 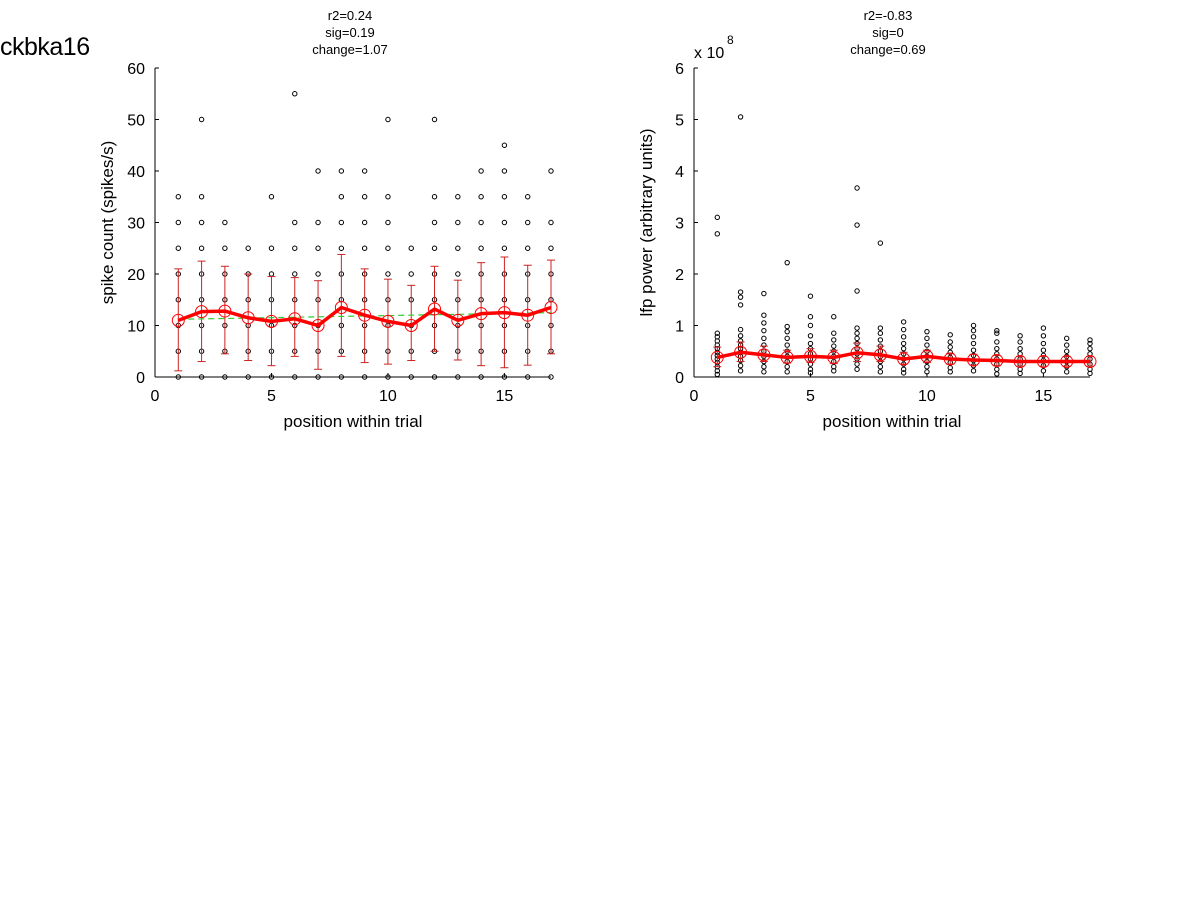 What do you see at coordinates (679, 224) in the screenshot?
I see `y-tick-label: 3` at bounding box center [679, 224].